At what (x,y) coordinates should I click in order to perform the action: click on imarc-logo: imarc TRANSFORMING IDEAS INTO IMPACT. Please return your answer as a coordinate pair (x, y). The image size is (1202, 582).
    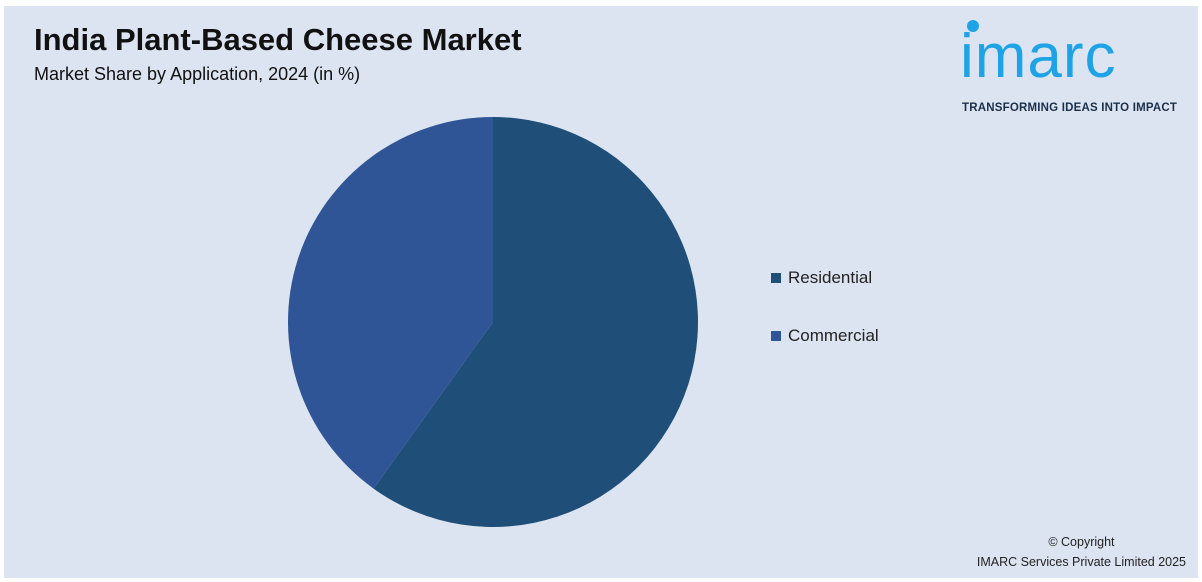
    Looking at the image, I should click on (1076, 68).